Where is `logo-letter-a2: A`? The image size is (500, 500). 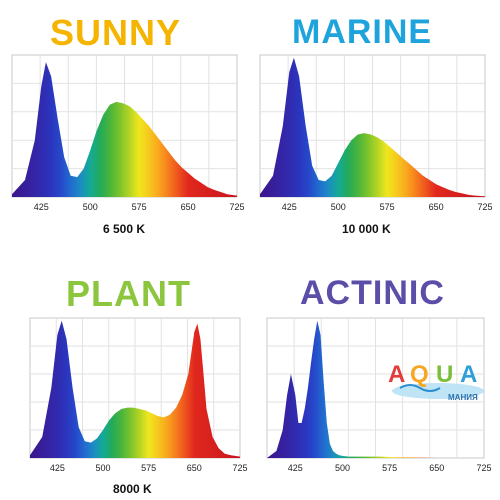
logo-letter-a2: A is located at coordinates (468, 374).